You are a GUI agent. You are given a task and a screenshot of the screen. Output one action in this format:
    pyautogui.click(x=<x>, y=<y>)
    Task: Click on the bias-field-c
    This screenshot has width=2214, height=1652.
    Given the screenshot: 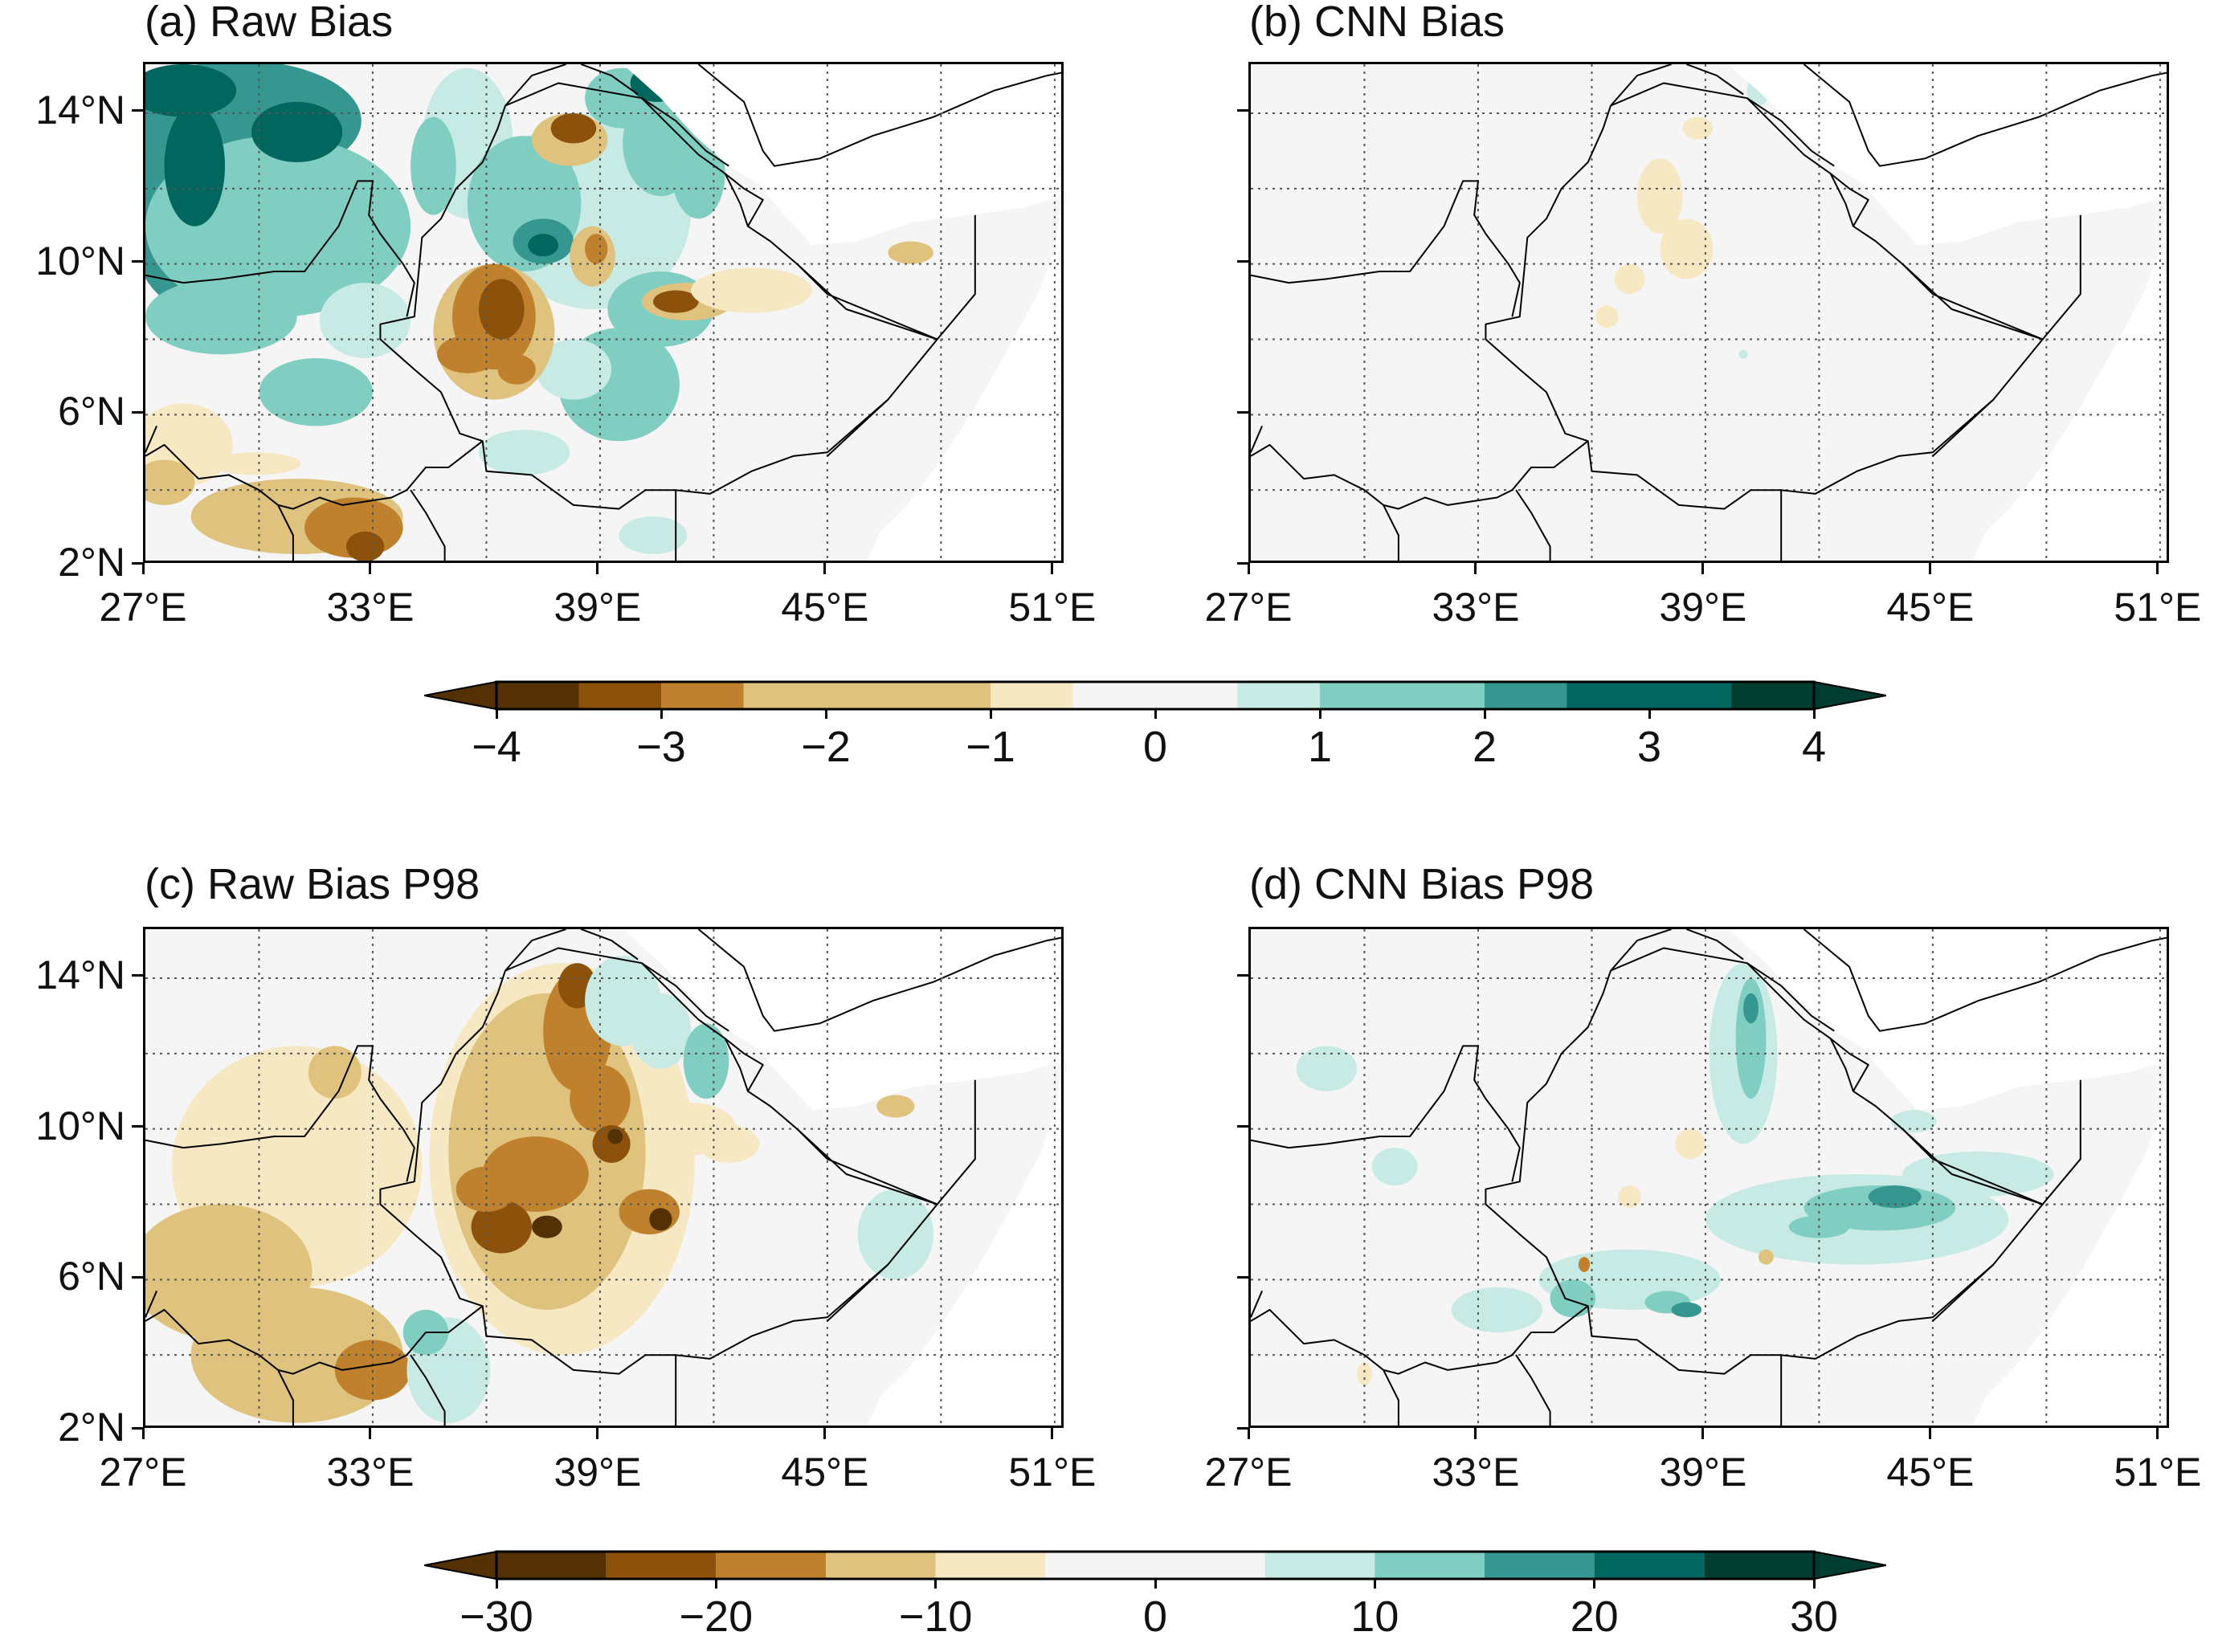 What is the action you would take?
    pyautogui.click(x=539, y=1189)
    